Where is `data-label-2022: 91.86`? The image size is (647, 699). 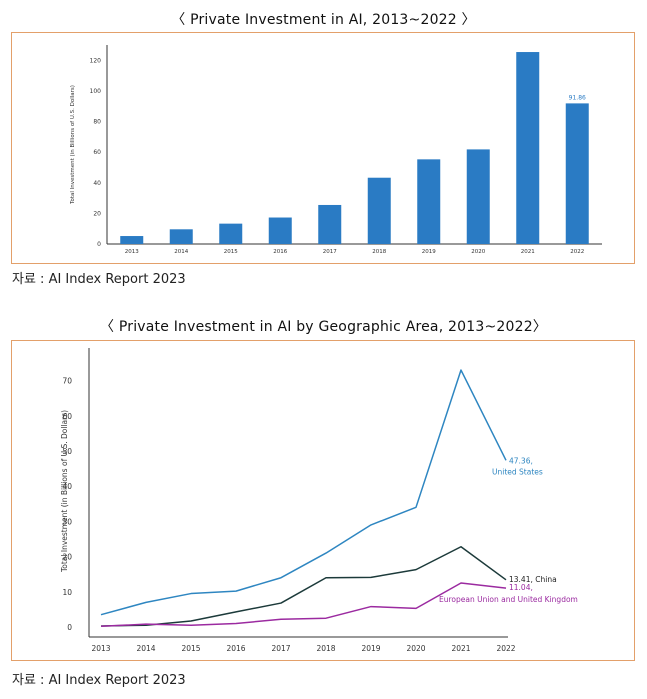
data-label-2022: 91.86 is located at coordinates (577, 97).